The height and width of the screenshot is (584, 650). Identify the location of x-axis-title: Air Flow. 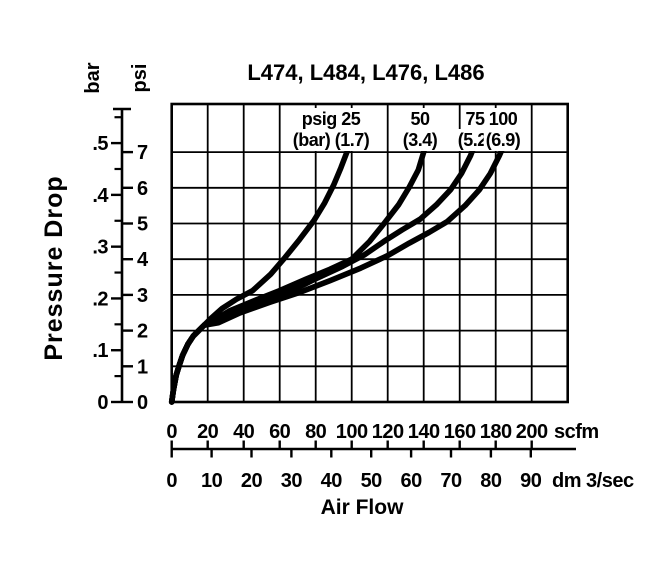
(362, 507).